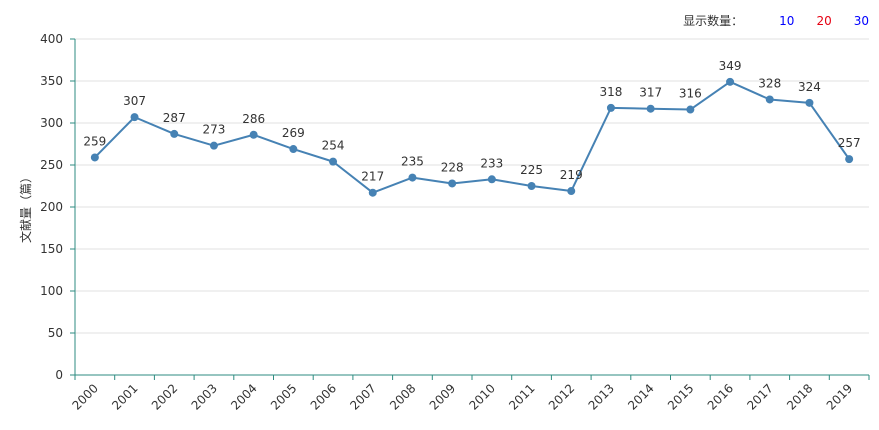 The height and width of the screenshot is (430, 879). What do you see at coordinates (521, 396) in the screenshot?
I see `x-tick-label: 2011` at bounding box center [521, 396].